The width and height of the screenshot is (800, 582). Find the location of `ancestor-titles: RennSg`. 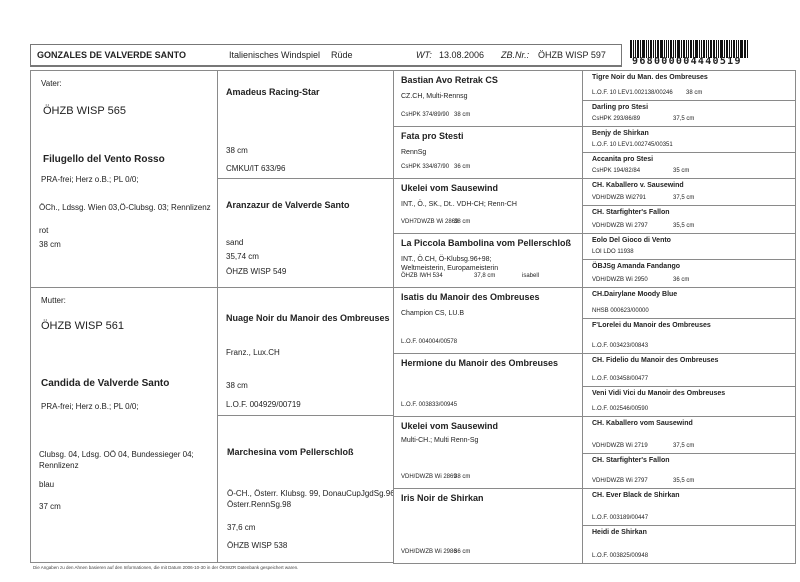

ancestor-titles: RennSg is located at coordinates (414, 152).